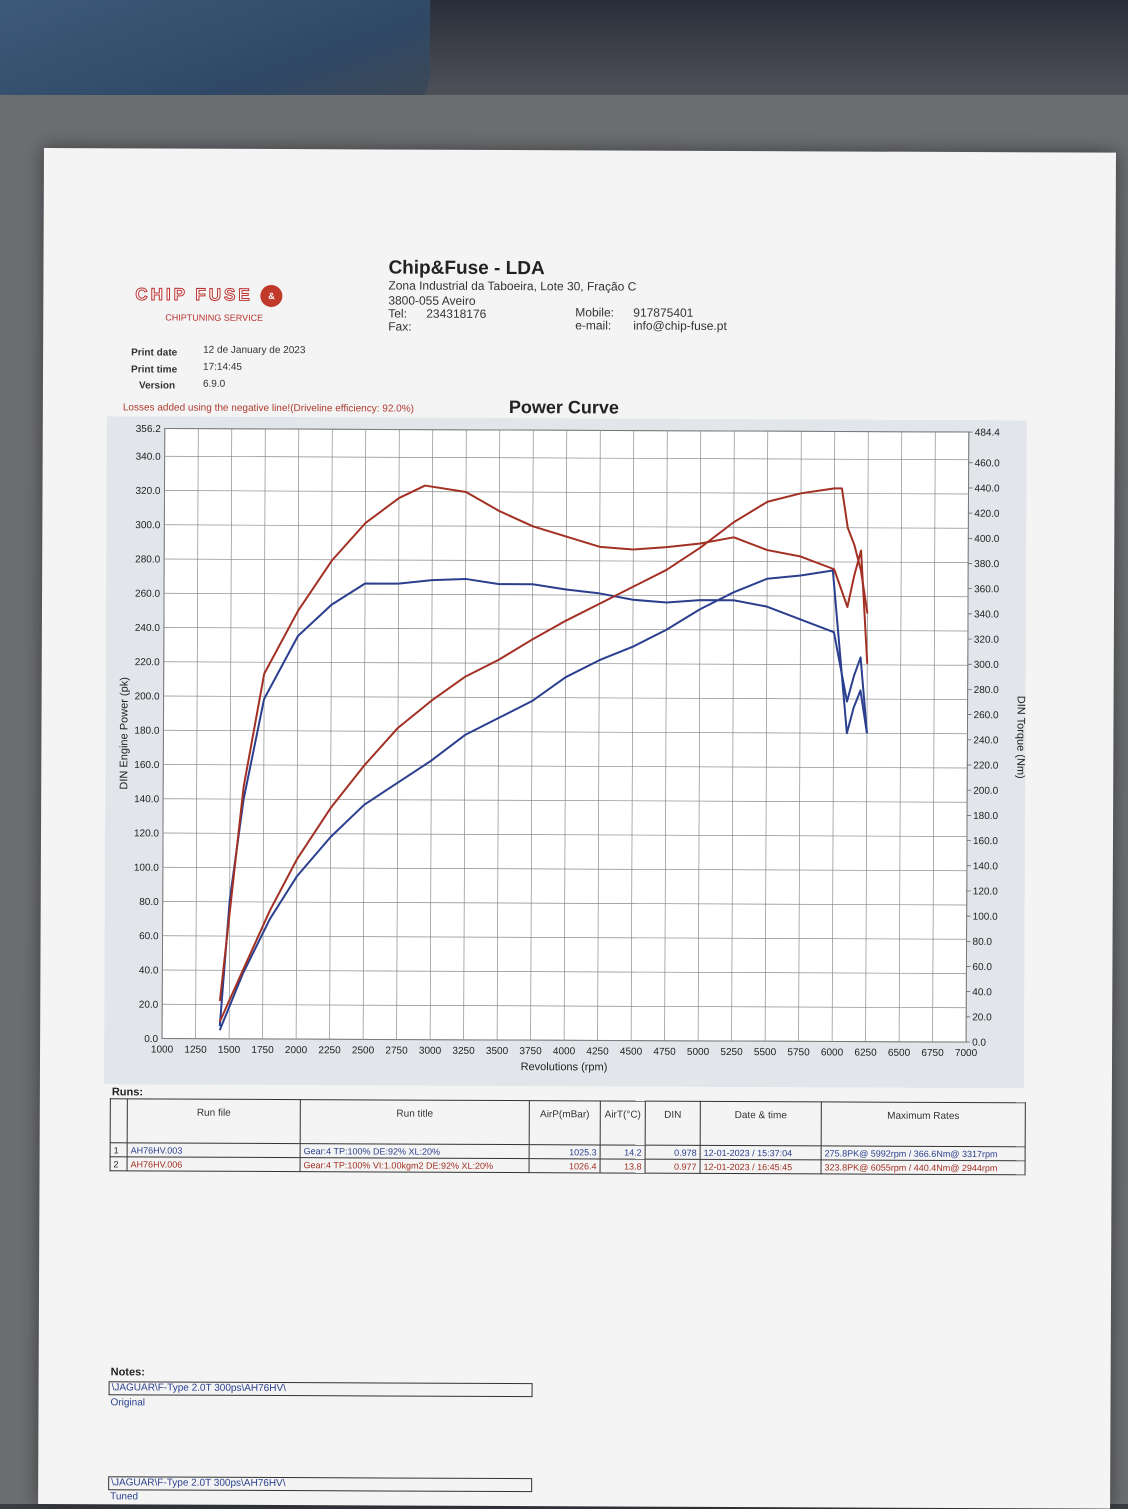 This screenshot has width=1128, height=1509. Describe the element at coordinates (229, 1050) in the screenshot. I see `x-tick-label: 1500` at that location.